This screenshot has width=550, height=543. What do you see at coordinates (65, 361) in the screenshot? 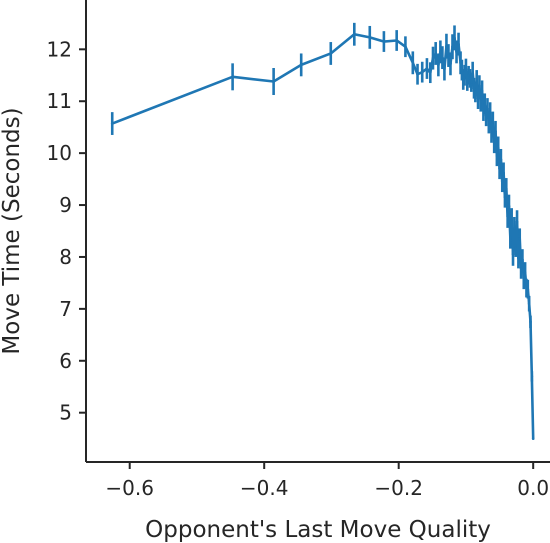
I see `y-tick-label: 6` at bounding box center [65, 361].